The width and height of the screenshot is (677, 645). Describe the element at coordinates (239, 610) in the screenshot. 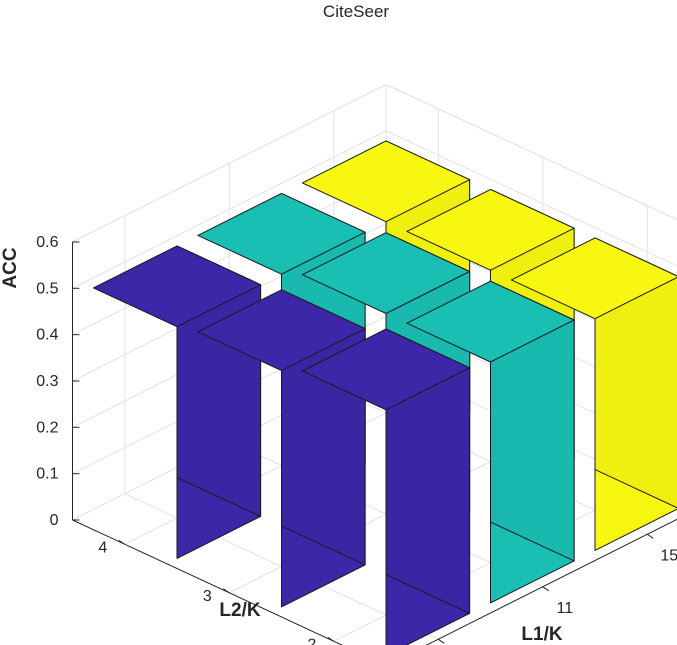

I see `y-axis-label: L2/K` at that location.